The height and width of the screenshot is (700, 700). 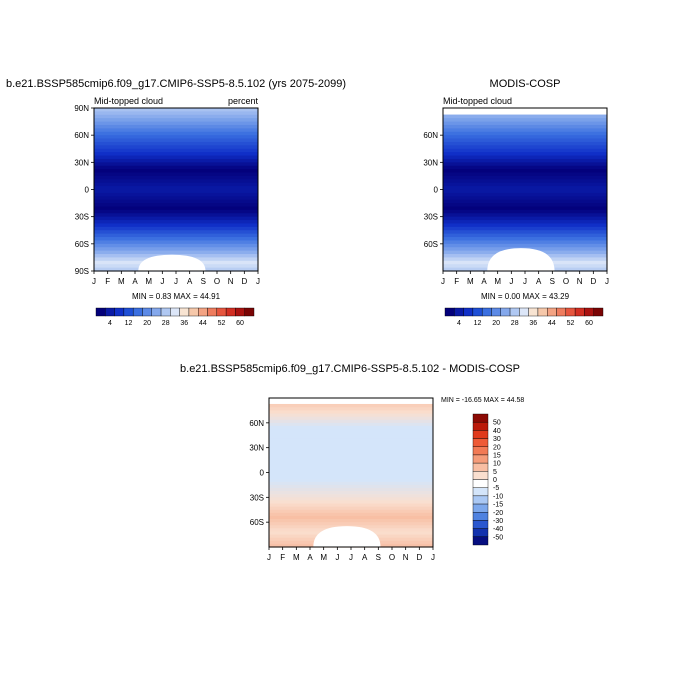 I want to click on colorbar-label: 30, so click(x=497, y=439).